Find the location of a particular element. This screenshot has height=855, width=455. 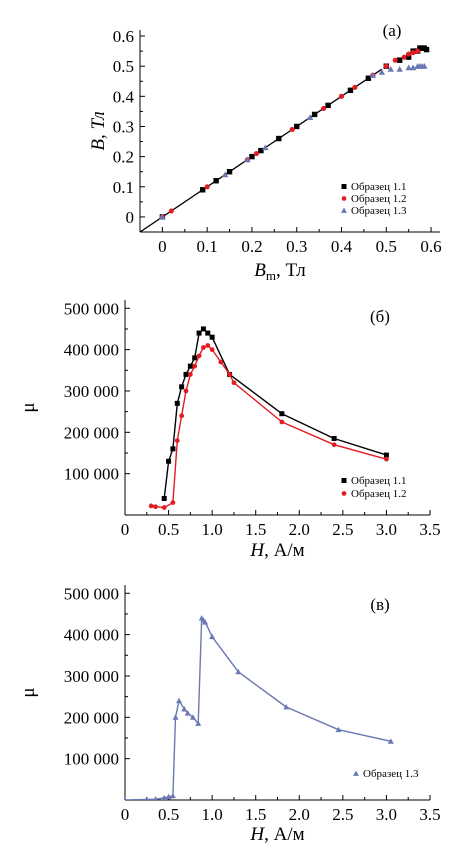

x-tick-label: 0 is located at coordinates (162, 246).